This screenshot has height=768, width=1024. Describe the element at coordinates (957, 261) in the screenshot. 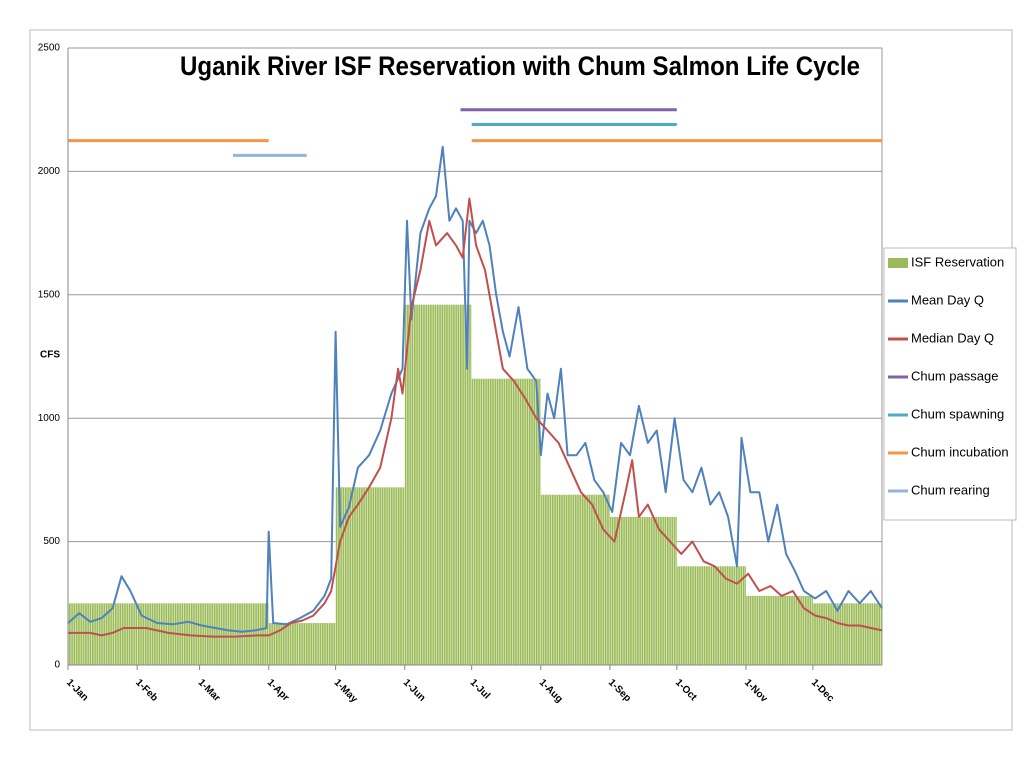

I see `legend-label: ISF Reservation` at that location.